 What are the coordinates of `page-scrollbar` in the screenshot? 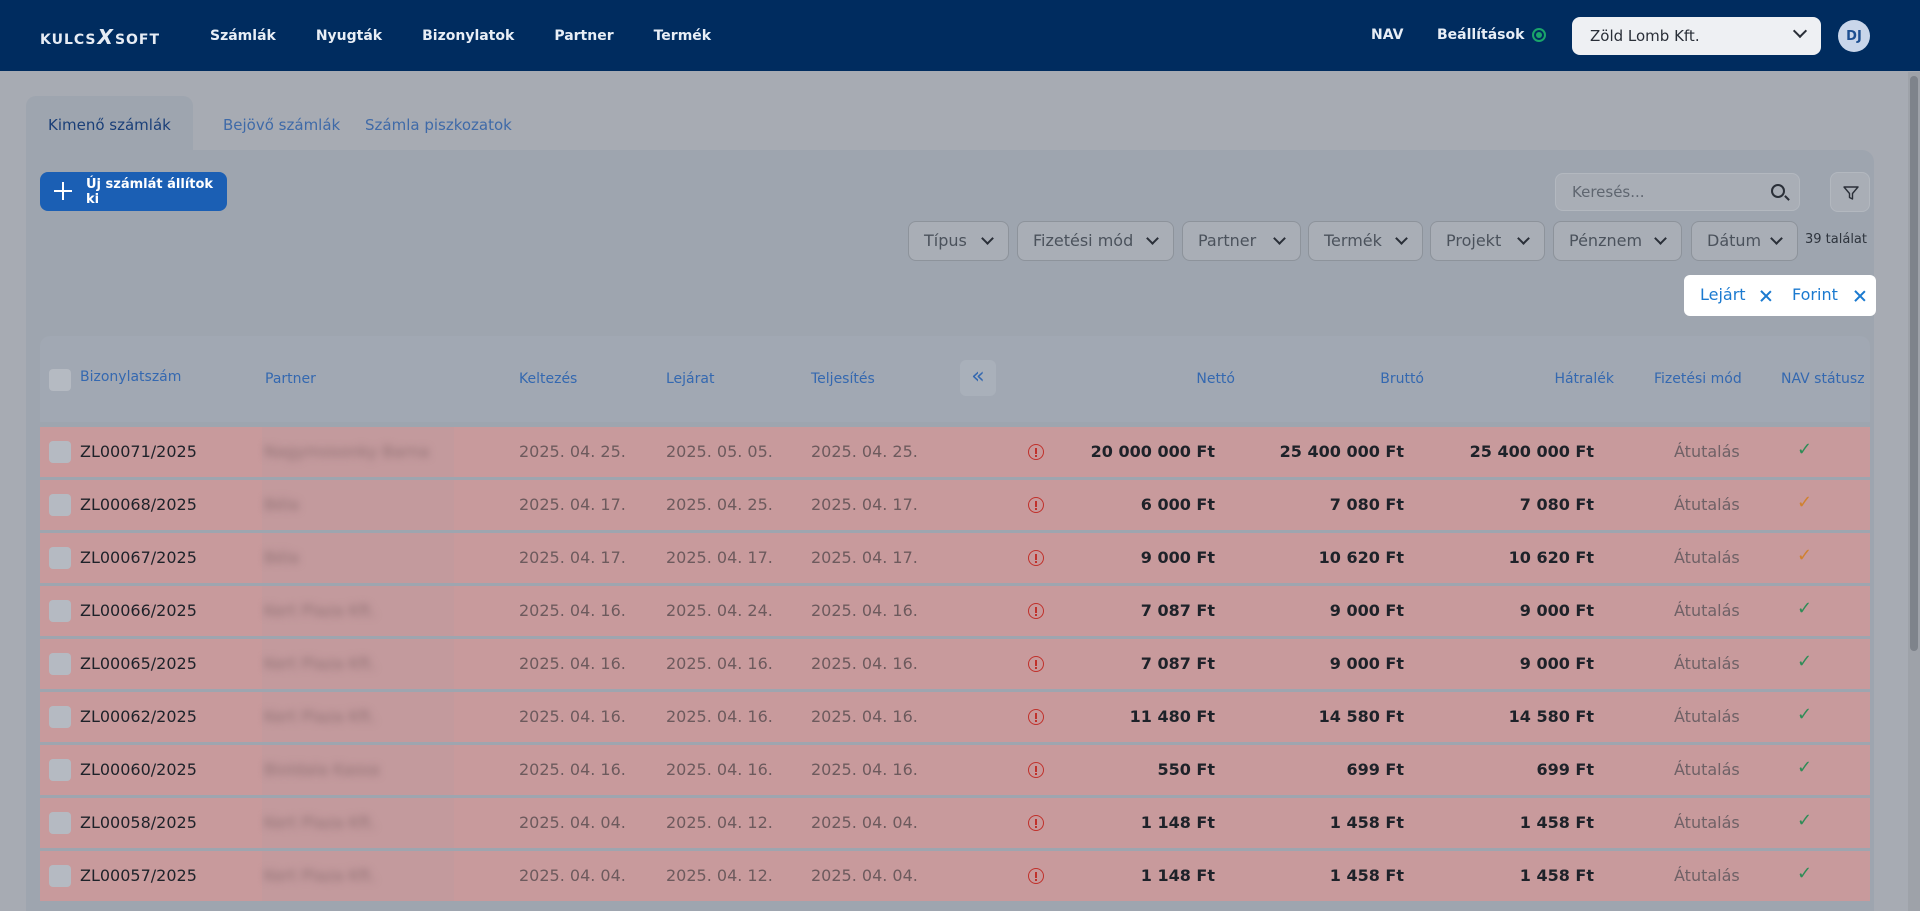 It's located at (1914, 491).